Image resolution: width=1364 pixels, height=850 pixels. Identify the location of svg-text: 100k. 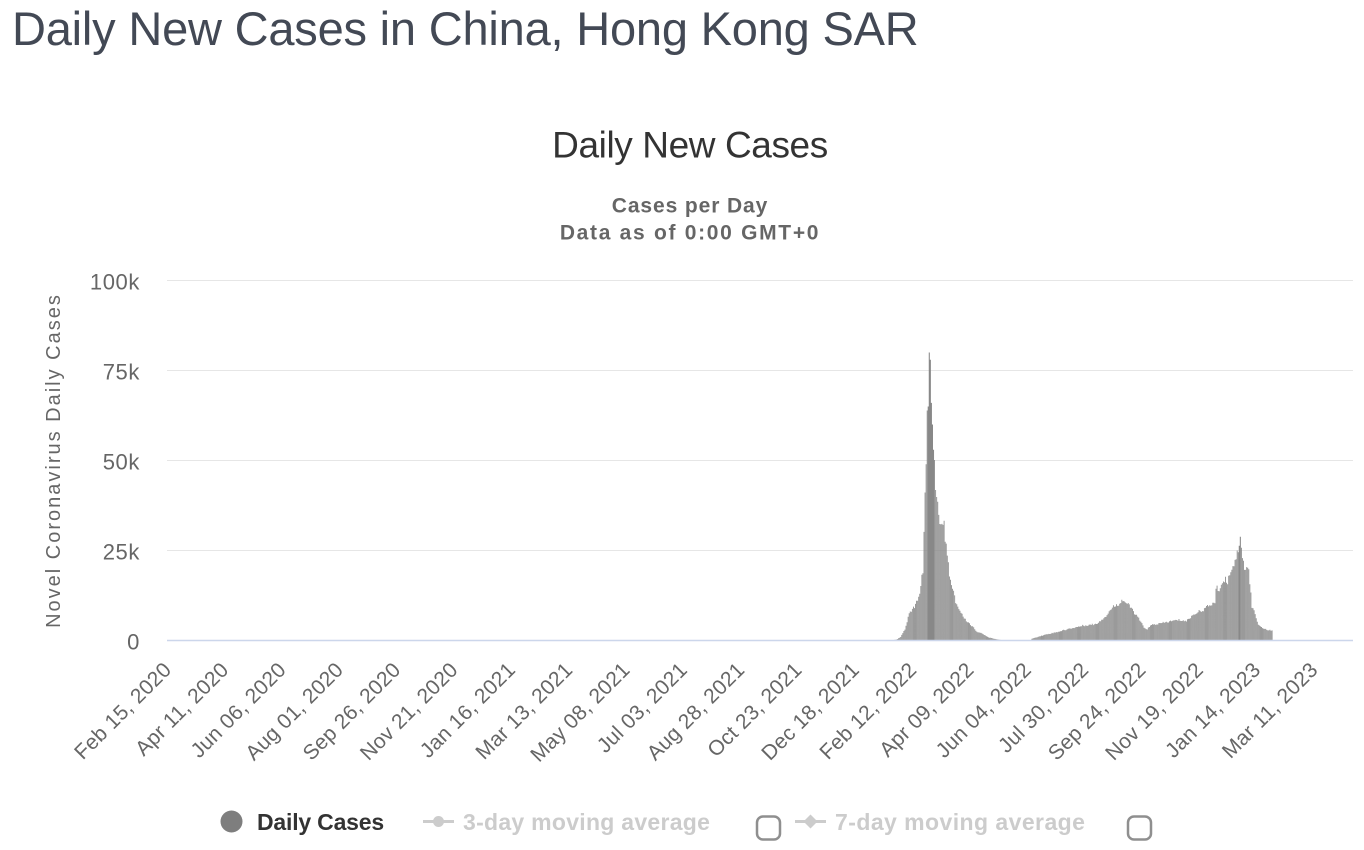
(115, 282).